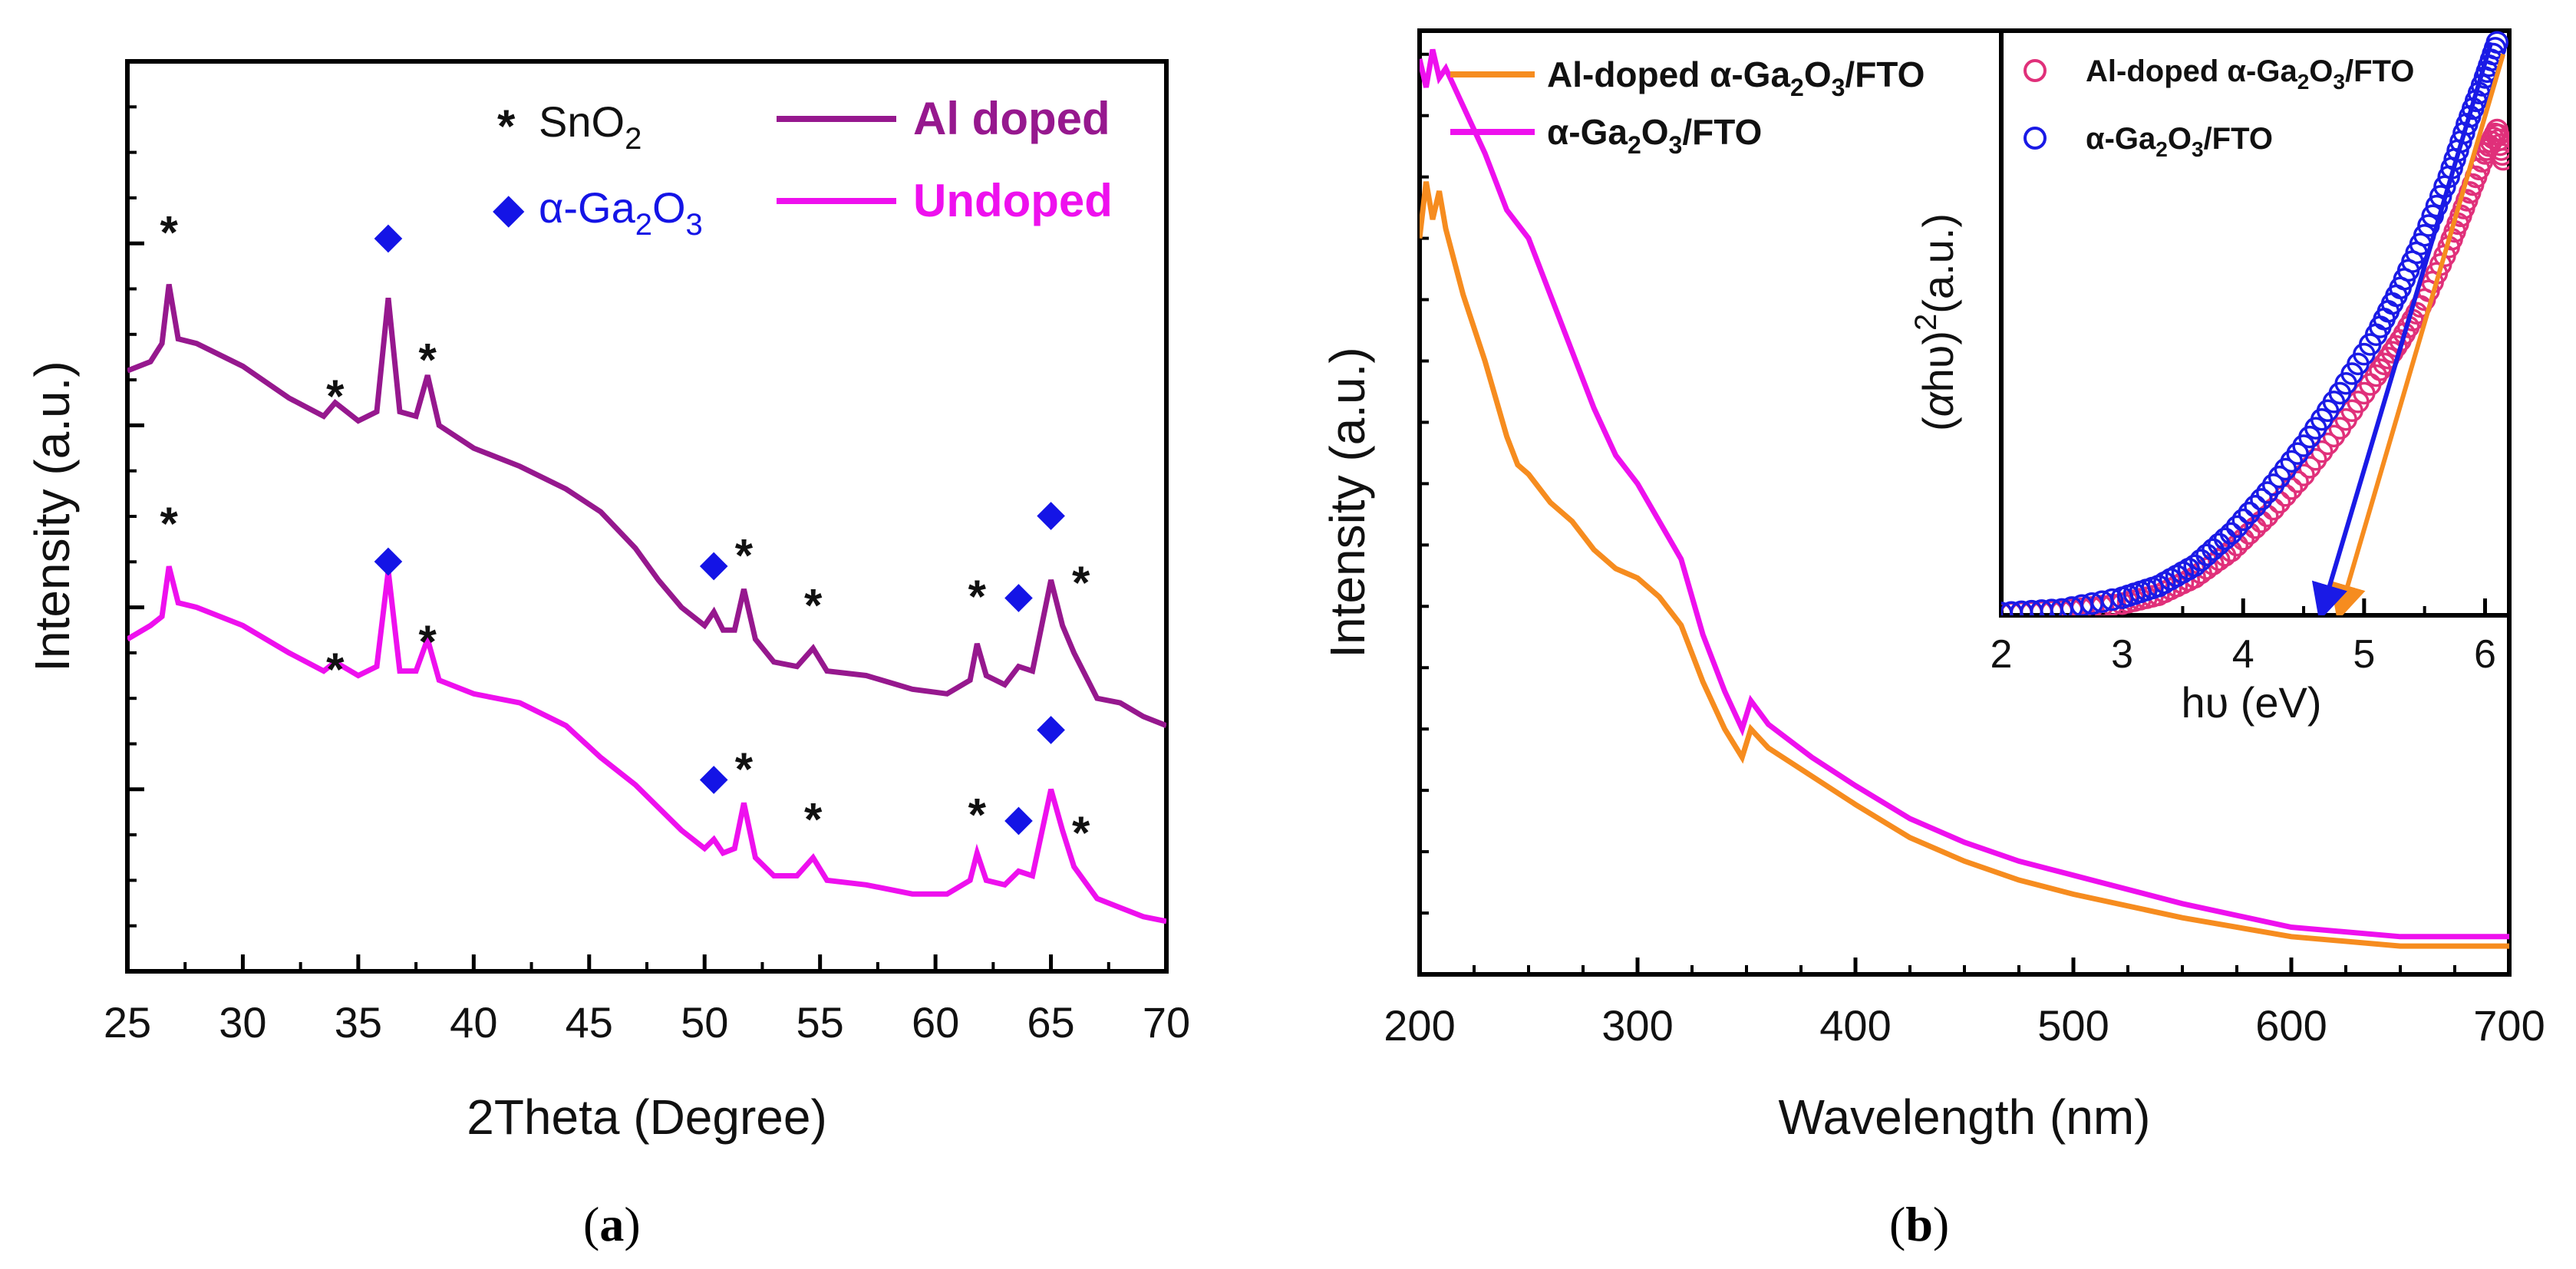 The width and height of the screenshot is (2576, 1269). Describe the element at coordinates (590, 127) in the screenshot. I see `legend-sno2-label: SnO2` at that location.